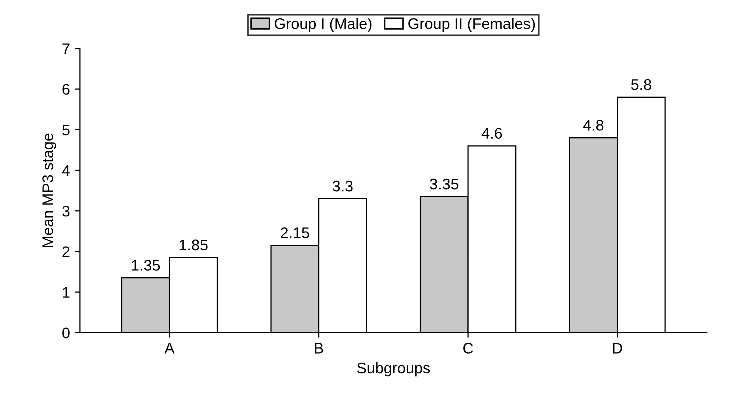 Image resolution: width=729 pixels, height=406 pixels. What do you see at coordinates (472, 25) in the screenshot?
I see `legend-label: Group II (Females)` at bounding box center [472, 25].